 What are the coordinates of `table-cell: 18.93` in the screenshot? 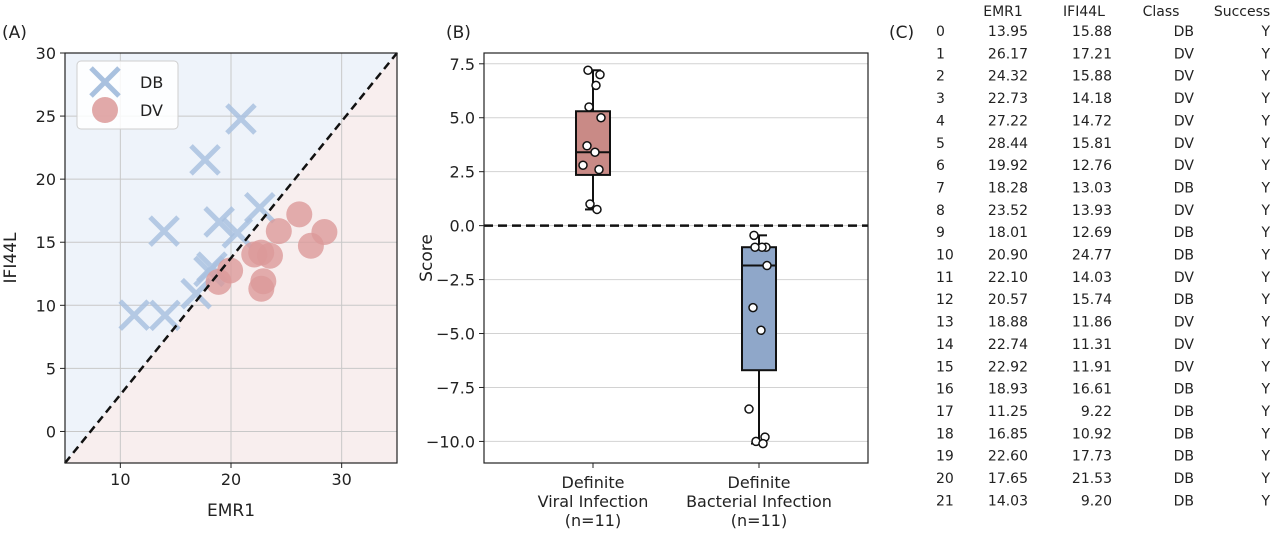 It's located at (1008, 390).